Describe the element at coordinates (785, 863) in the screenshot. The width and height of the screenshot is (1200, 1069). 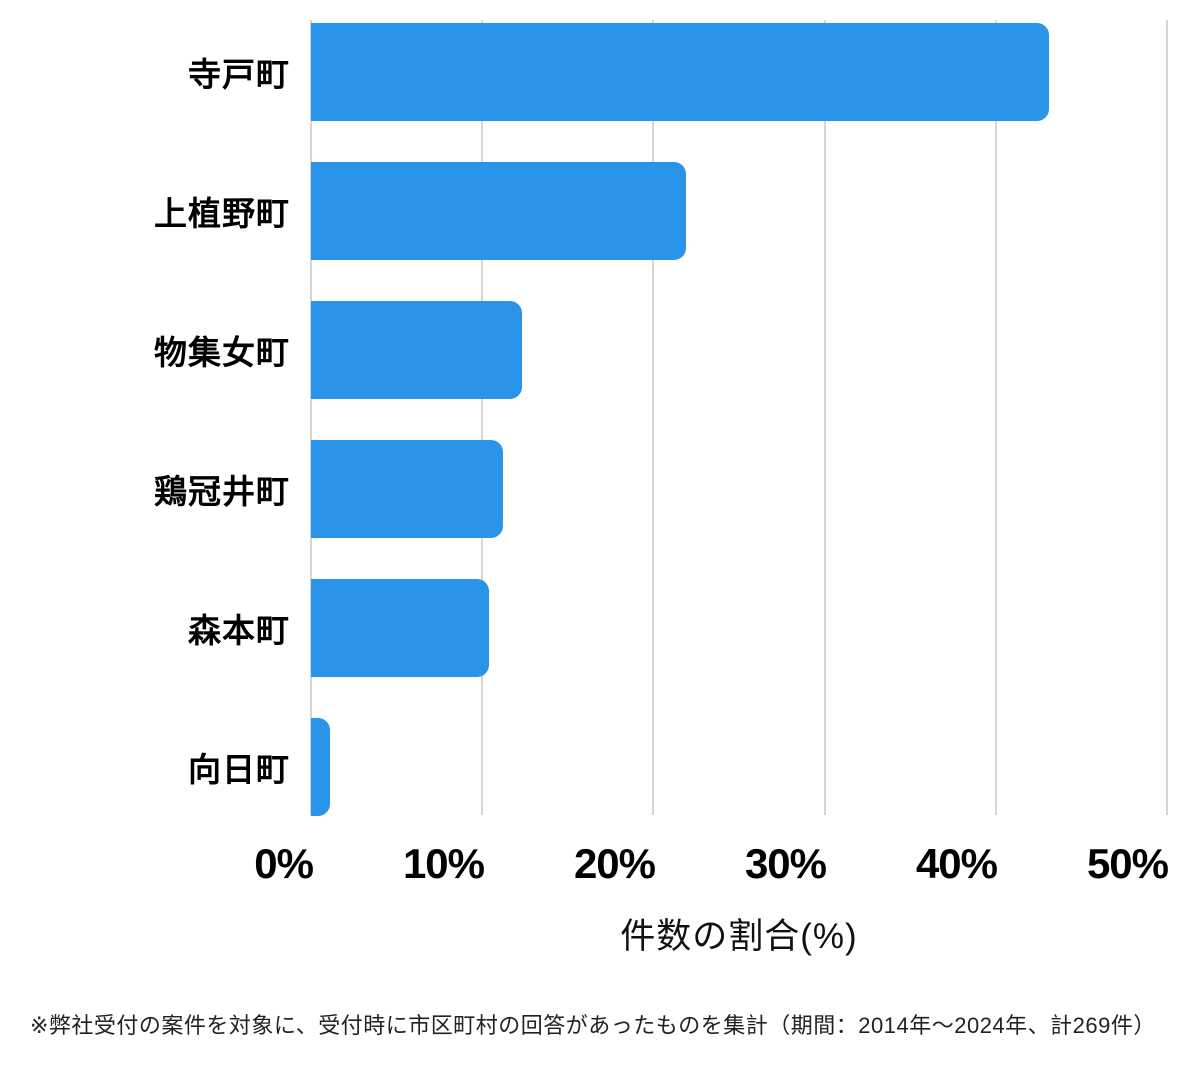
I see `x-tick-label: 30%` at that location.